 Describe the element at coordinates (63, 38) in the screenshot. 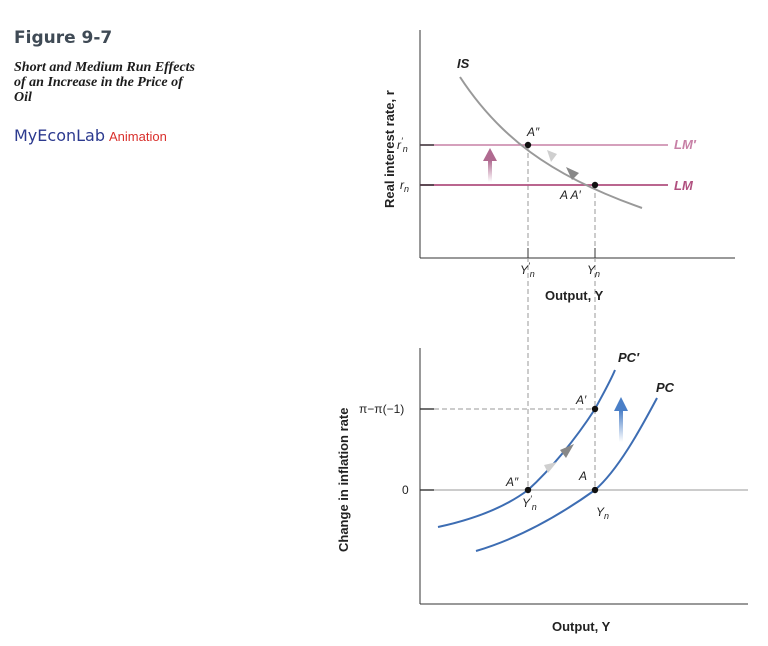

I see `figure-number: Figure 9-7` at that location.